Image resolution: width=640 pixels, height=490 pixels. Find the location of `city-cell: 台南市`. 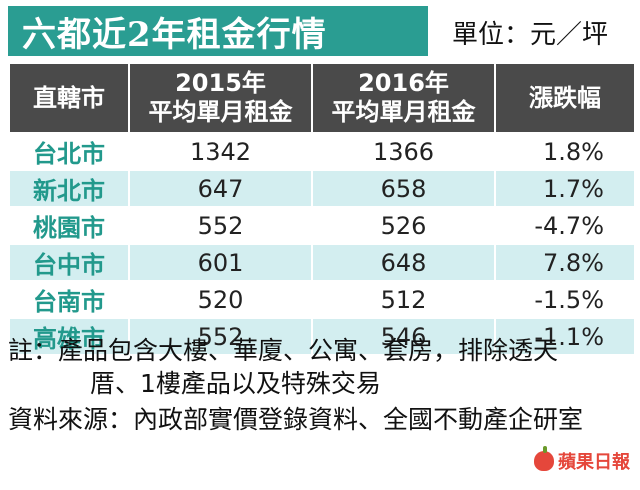

city-cell: 台南市 is located at coordinates (69, 299).